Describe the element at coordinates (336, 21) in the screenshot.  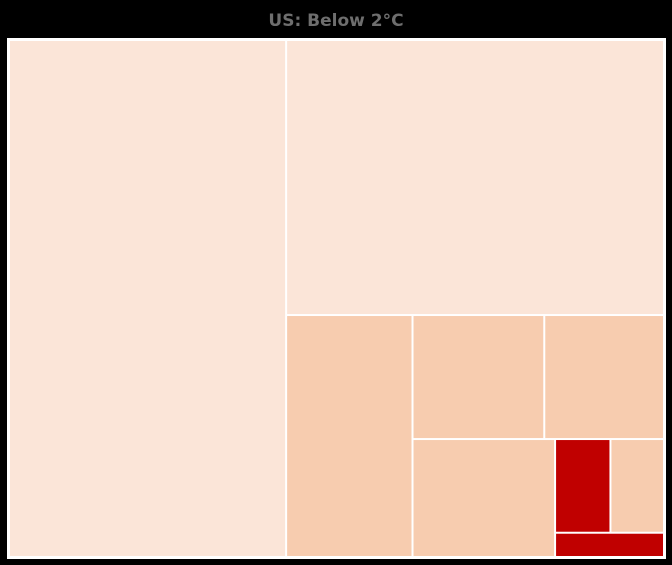
I see `chart-title: US: Below 2°C` at that location.